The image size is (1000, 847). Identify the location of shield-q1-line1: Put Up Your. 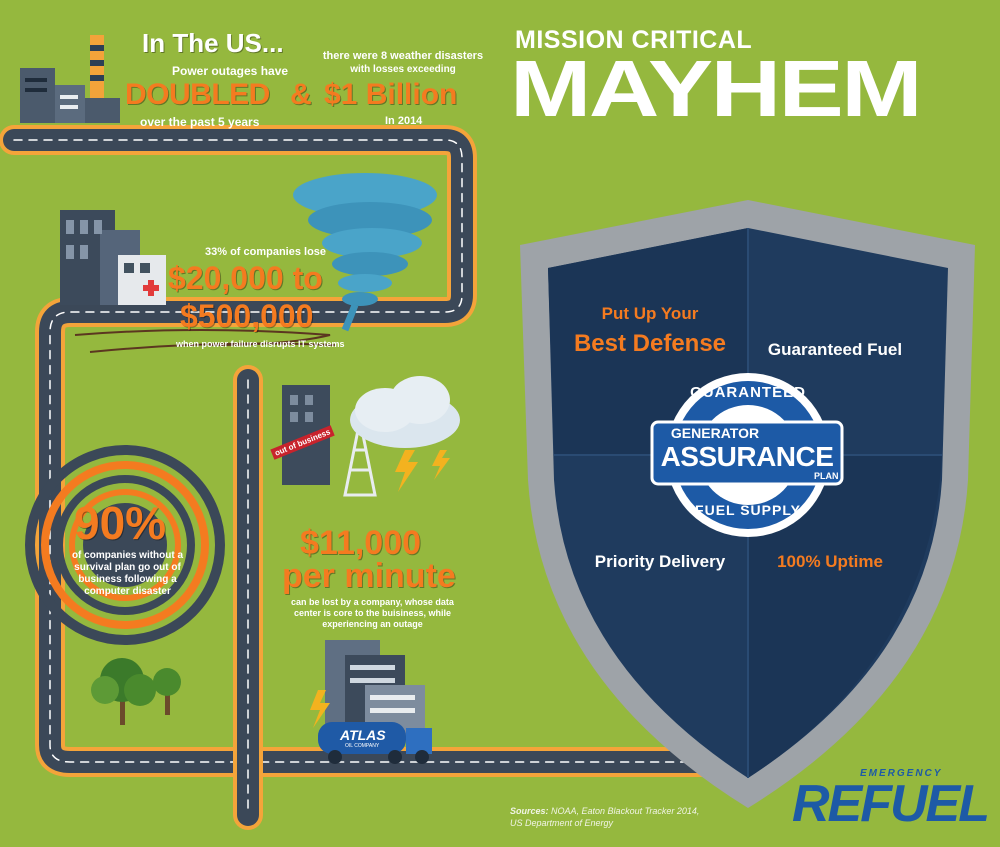
(650, 313).